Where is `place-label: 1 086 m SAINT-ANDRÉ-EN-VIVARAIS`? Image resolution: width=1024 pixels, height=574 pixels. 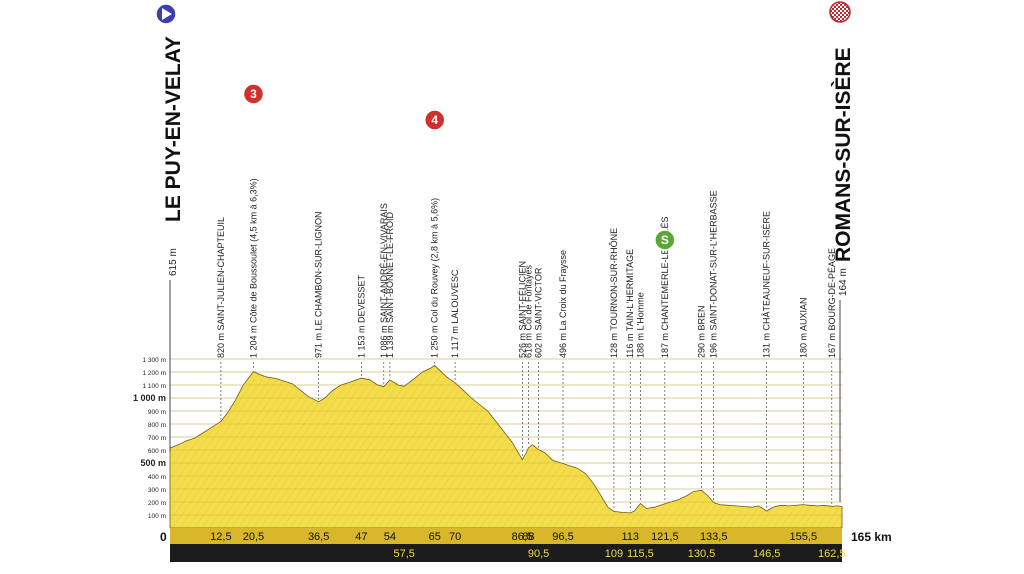 place-label: 1 086 m SAINT-ANDRÉ-EN-VIVARAIS is located at coordinates (384, 280).